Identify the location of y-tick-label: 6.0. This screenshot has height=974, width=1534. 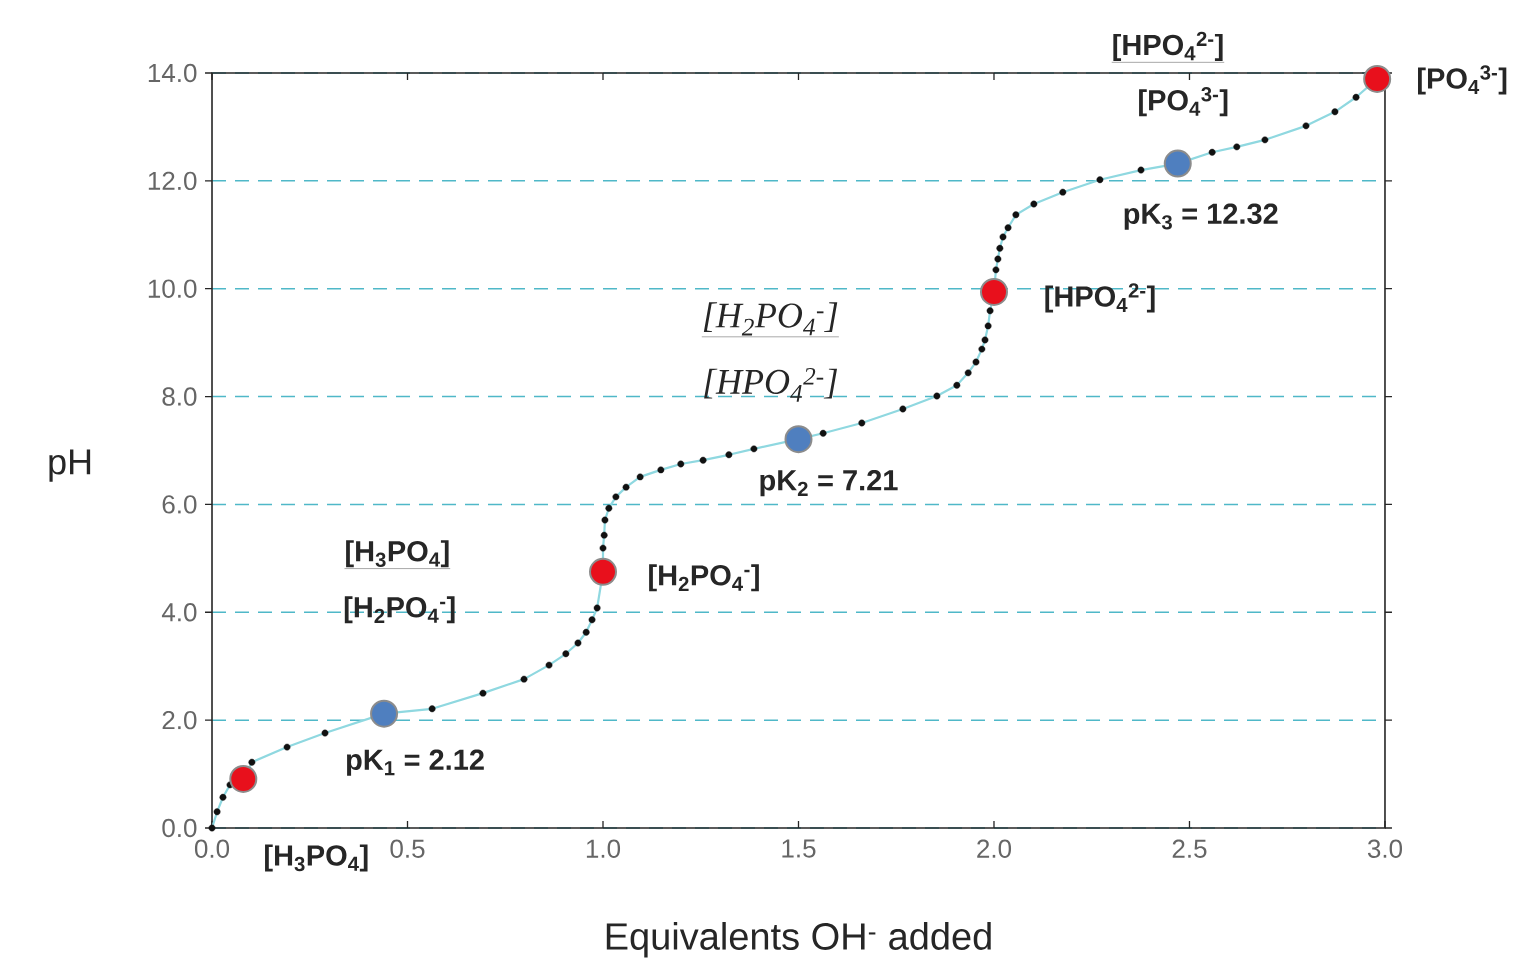
(179, 504).